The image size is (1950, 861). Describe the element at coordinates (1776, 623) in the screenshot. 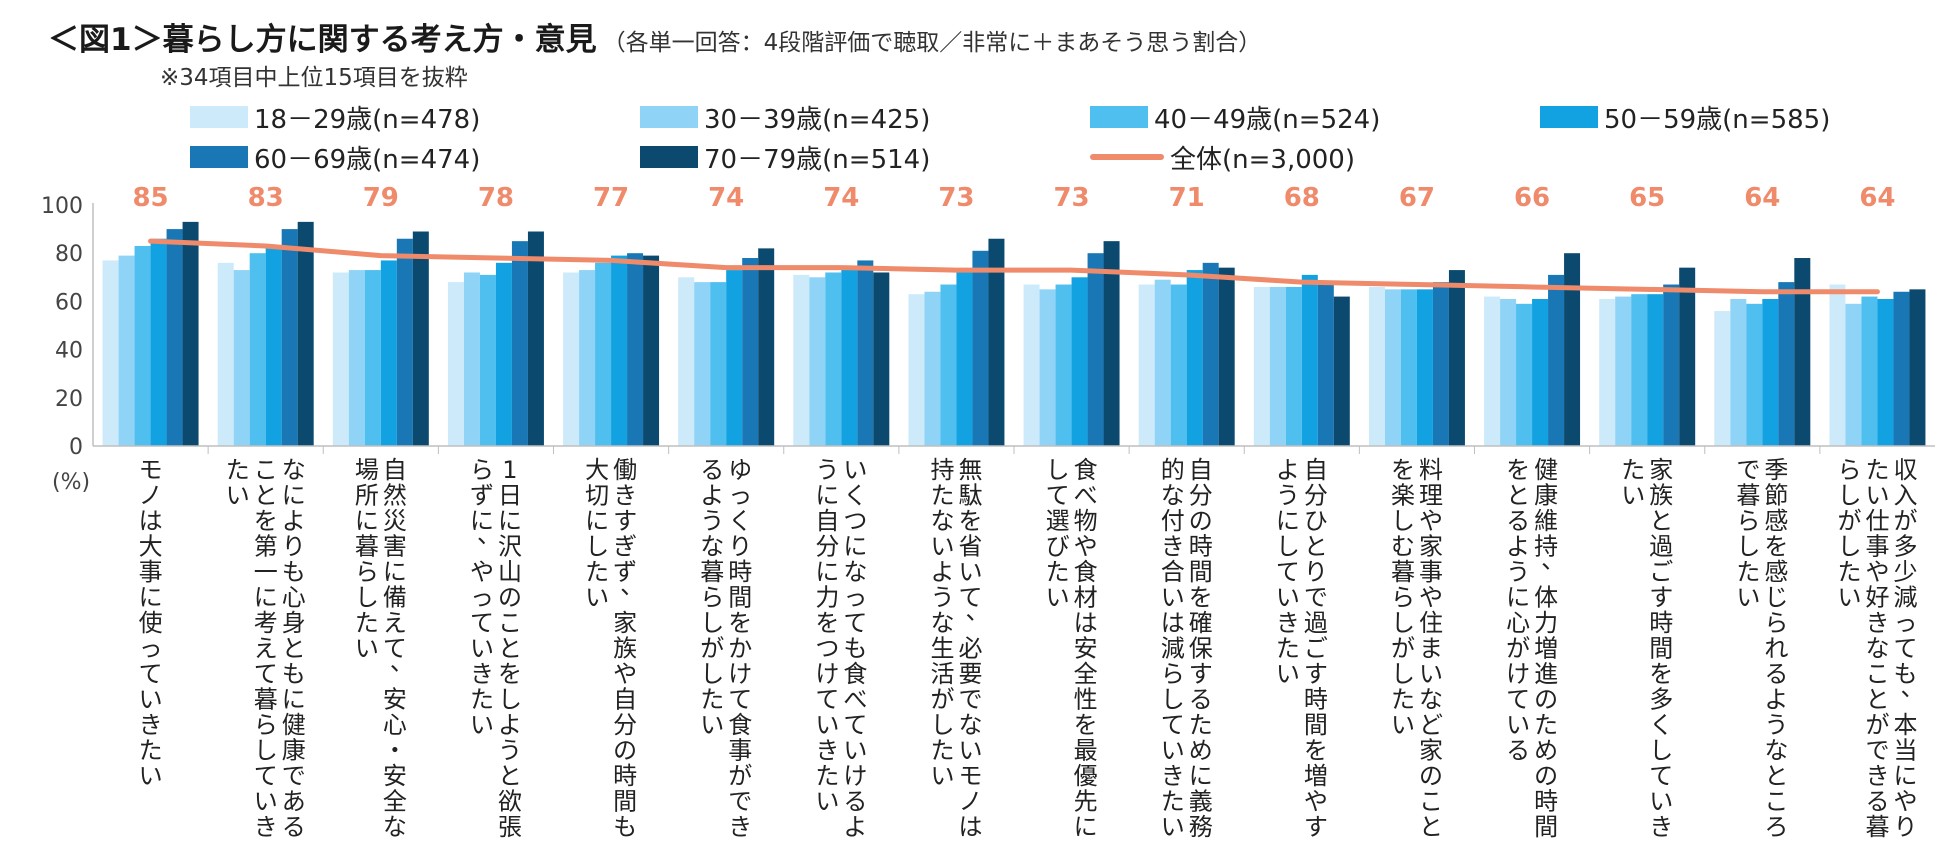

I see `category-label-char: ら` at that location.